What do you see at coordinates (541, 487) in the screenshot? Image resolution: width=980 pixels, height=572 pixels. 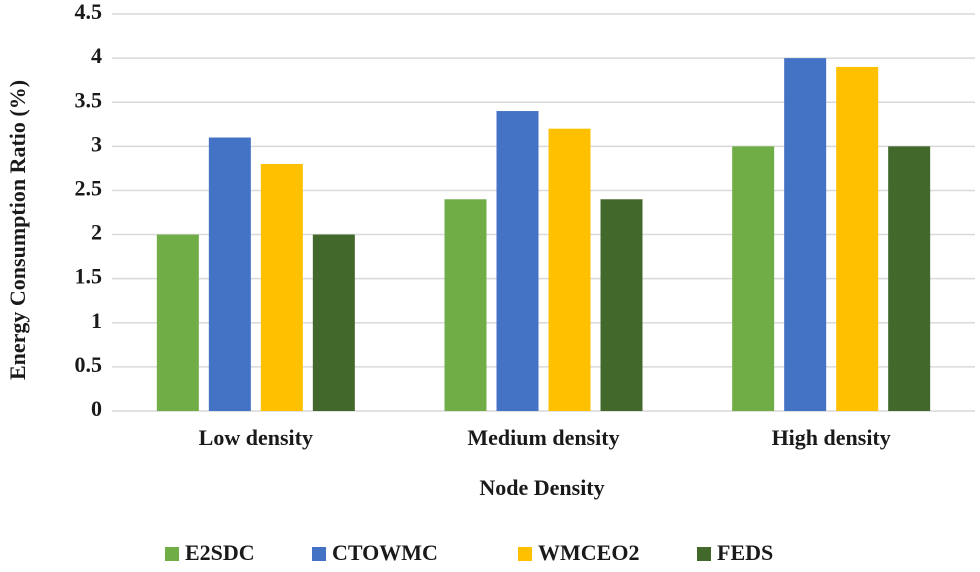 I see `x-axis-title: Node Density` at bounding box center [541, 487].